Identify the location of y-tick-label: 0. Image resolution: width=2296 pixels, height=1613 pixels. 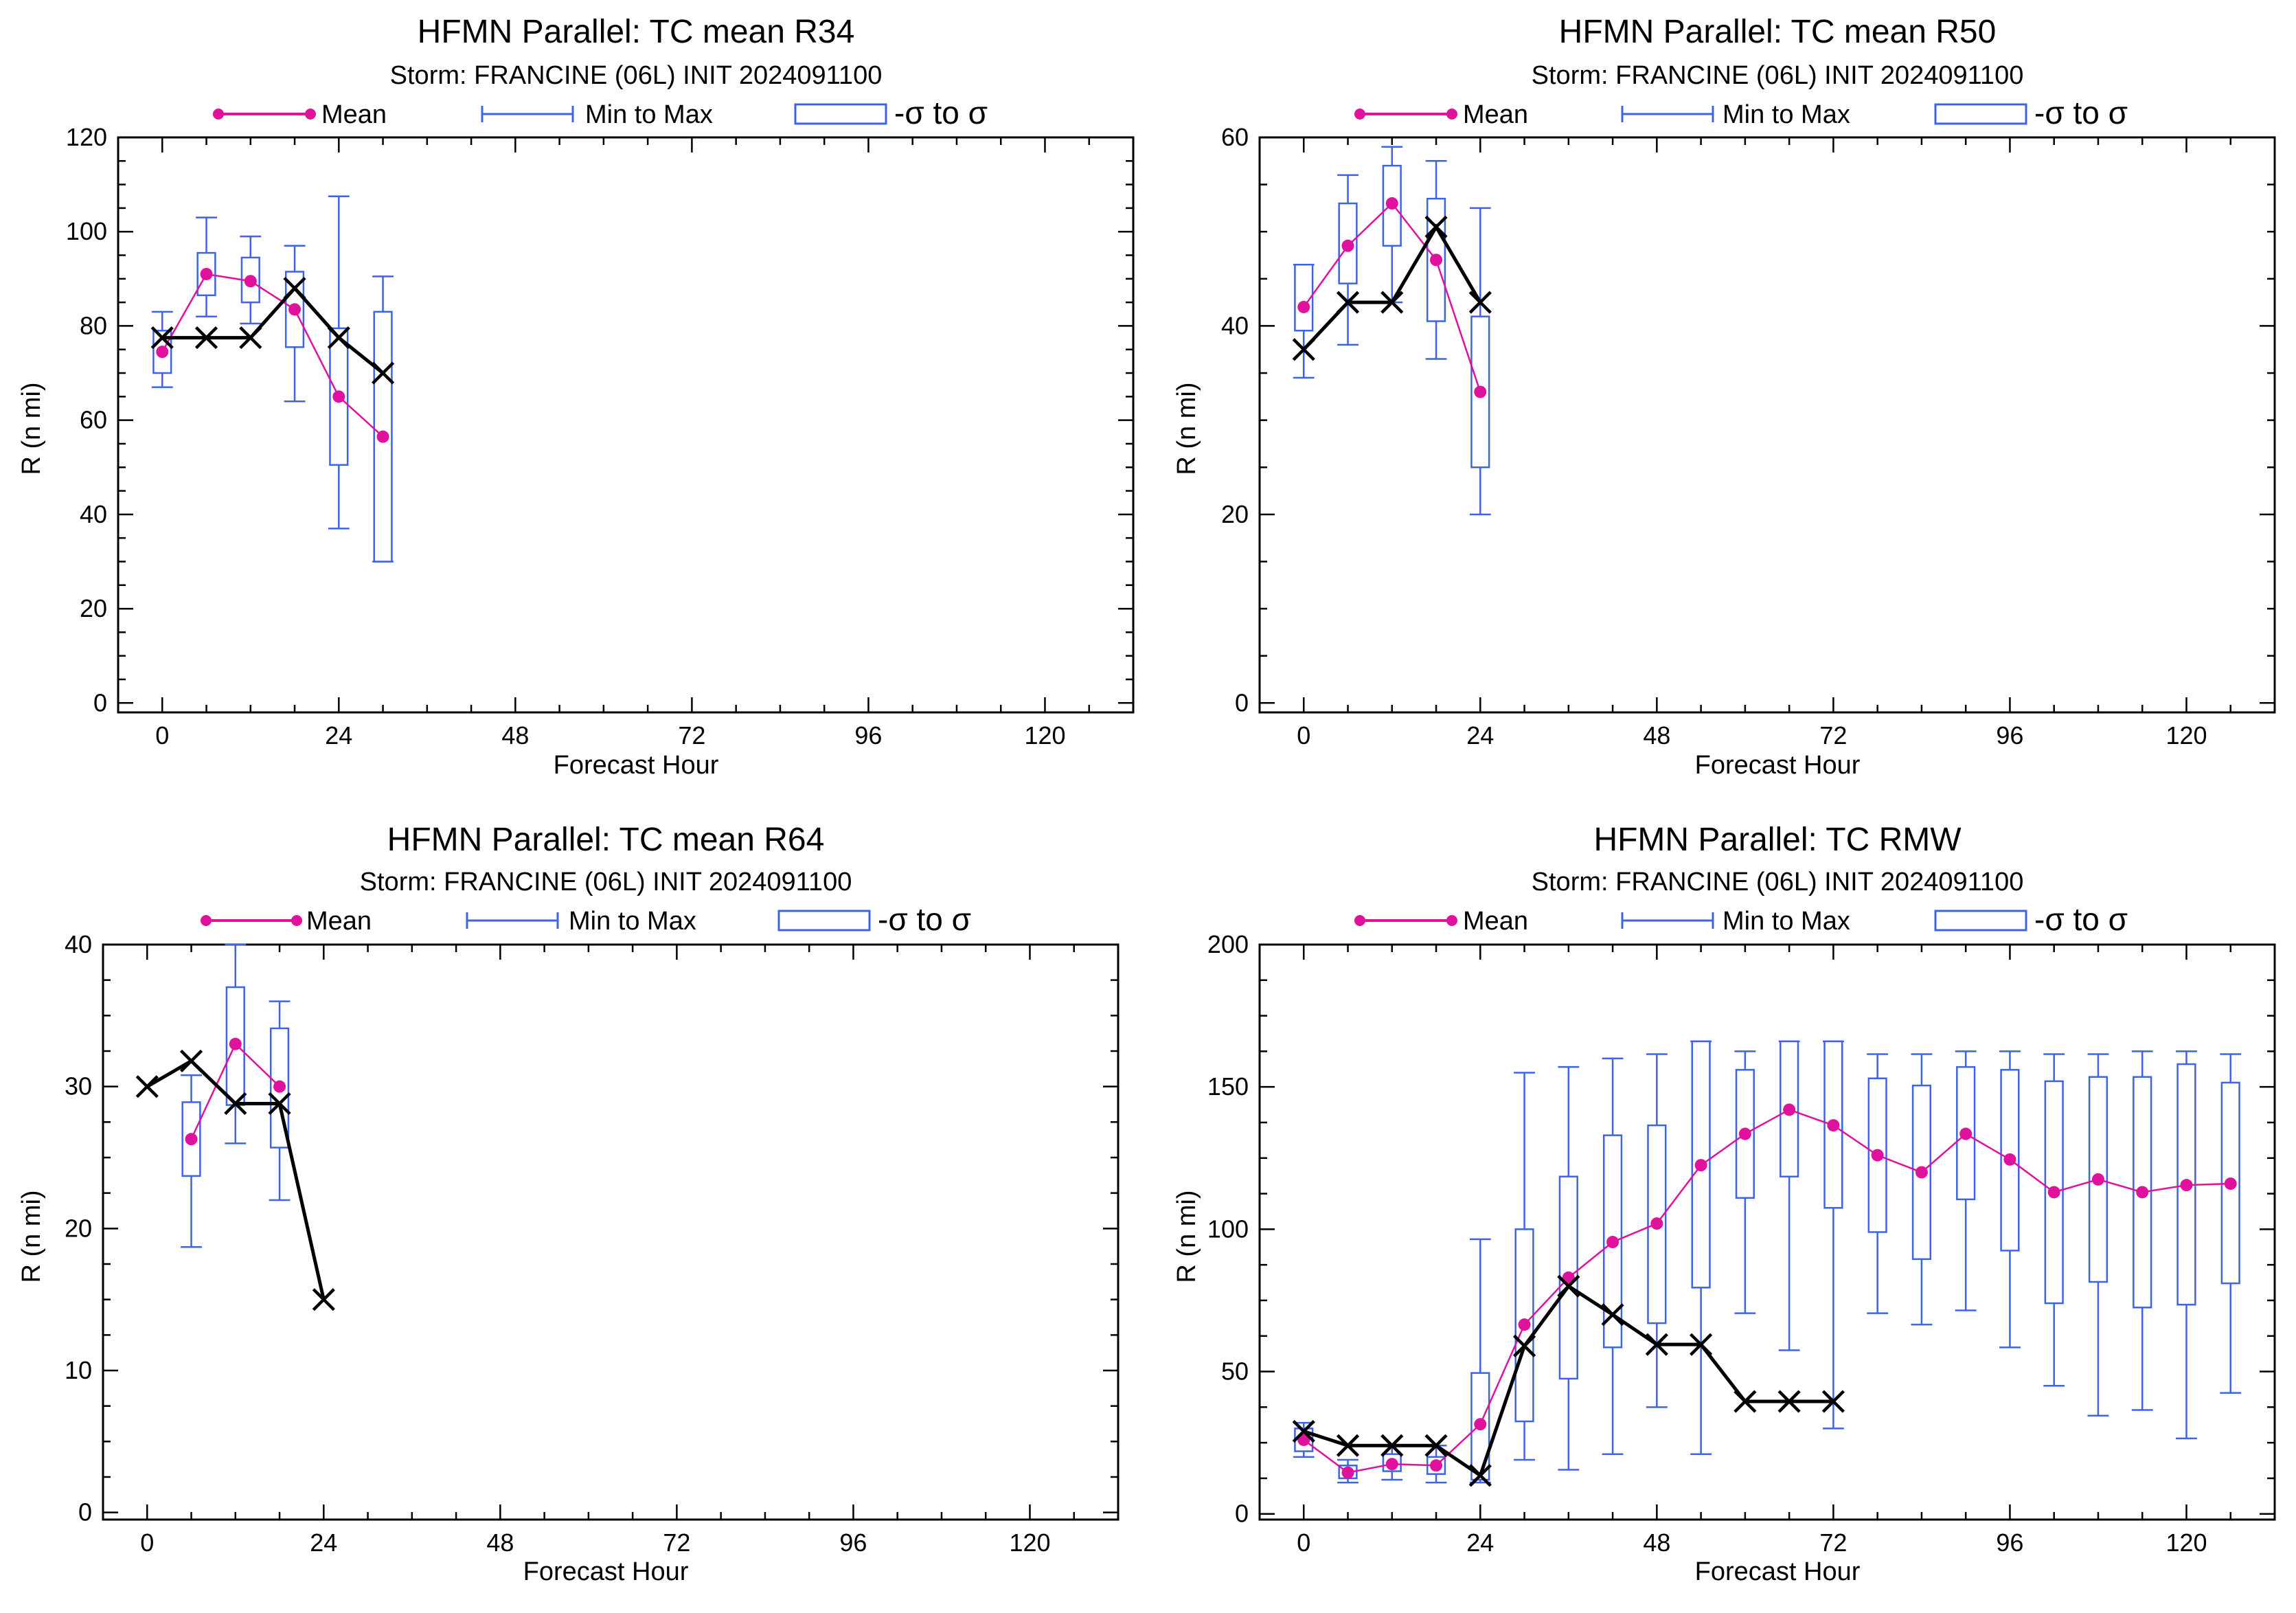
(1242, 702).